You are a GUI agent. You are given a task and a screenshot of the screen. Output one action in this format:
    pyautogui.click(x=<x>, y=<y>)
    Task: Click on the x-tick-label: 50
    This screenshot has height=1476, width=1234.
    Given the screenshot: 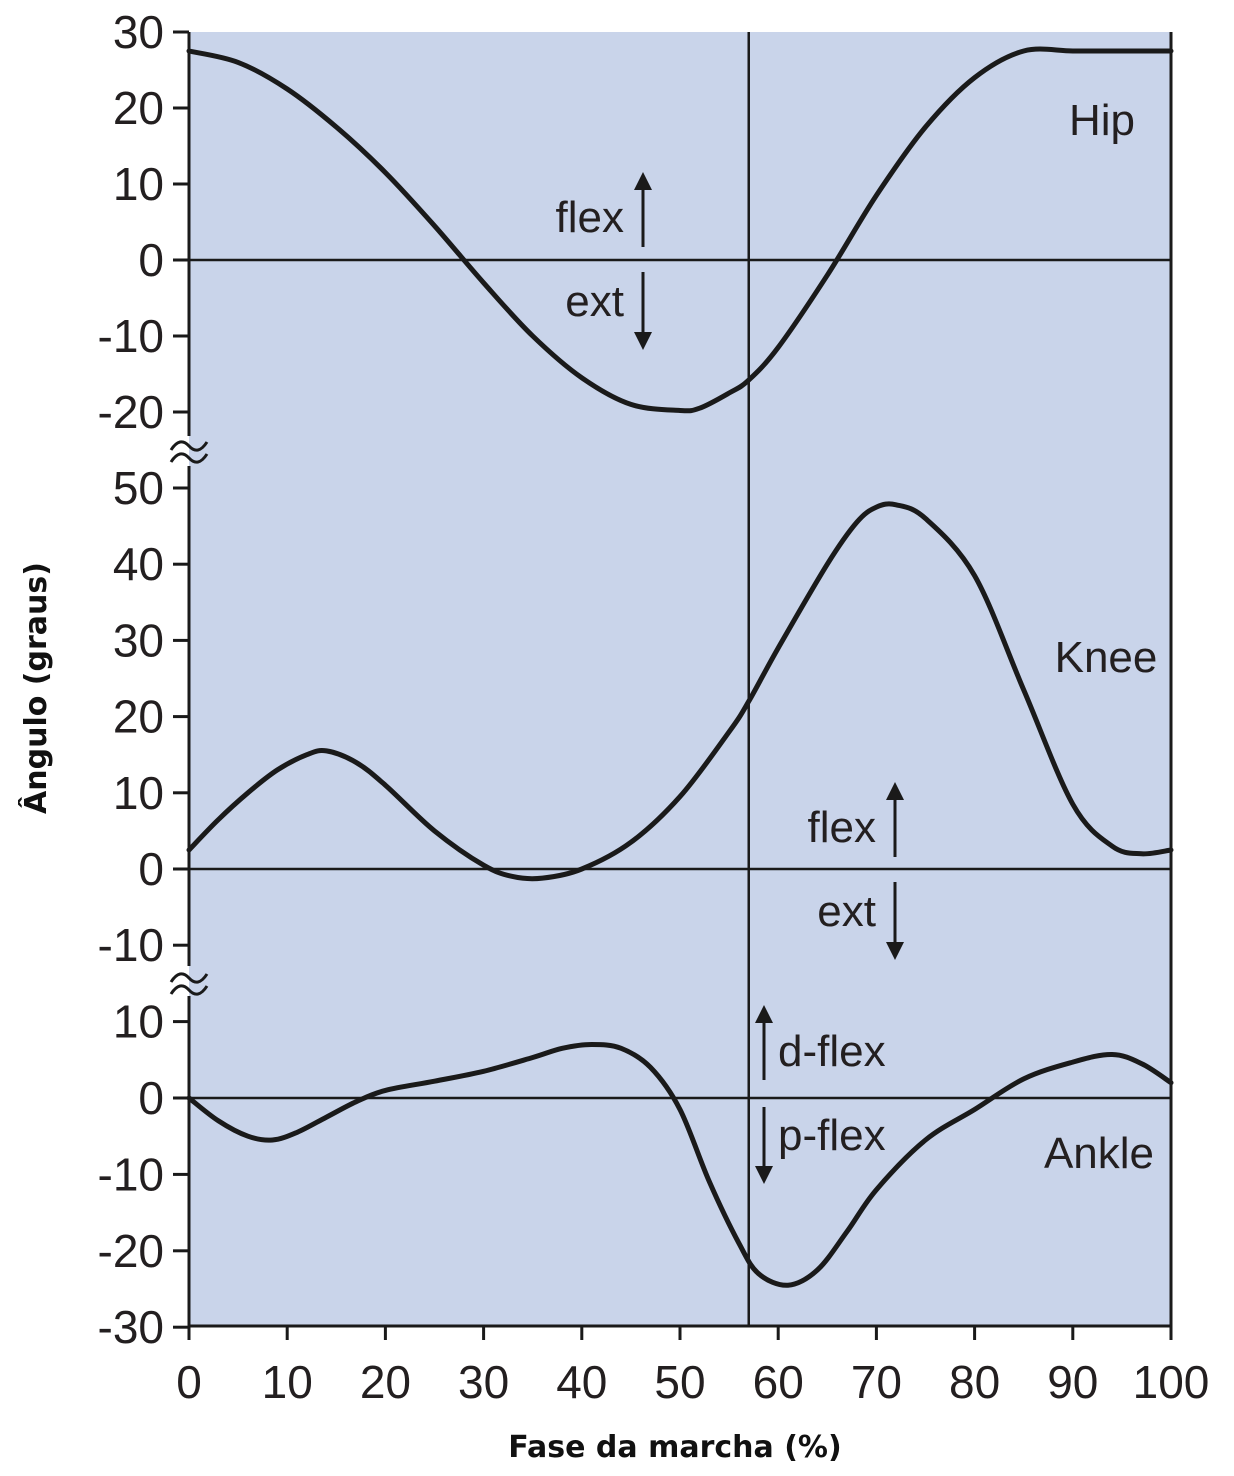 What is the action you would take?
    pyautogui.click(x=679, y=1382)
    